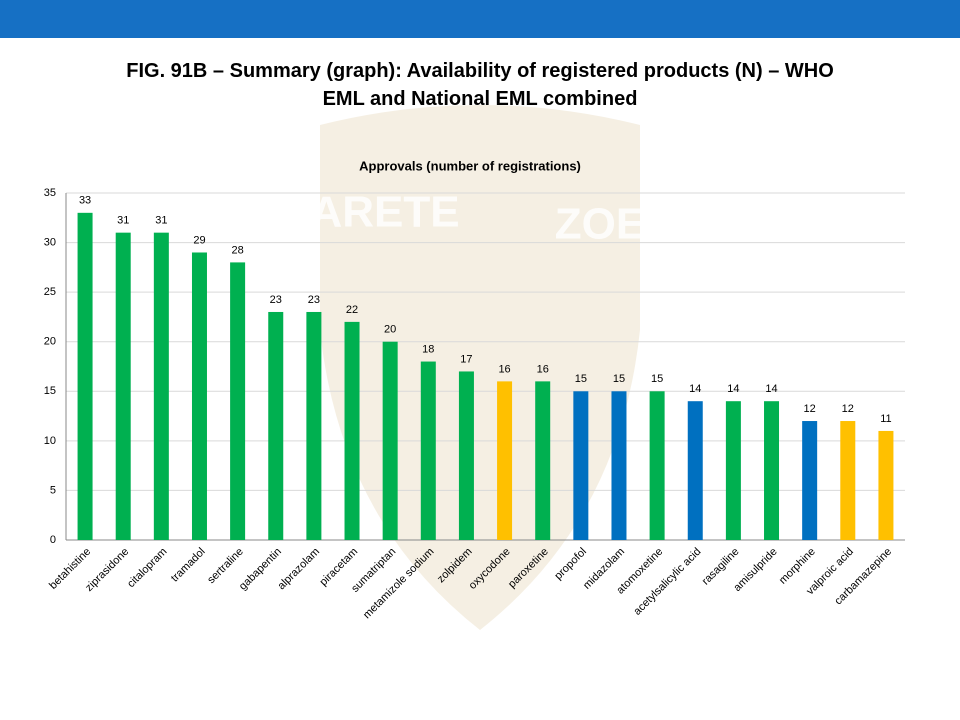 Image resolution: width=960 pixels, height=720 pixels. I want to click on x-tick-label: citalopram, so click(147, 568).